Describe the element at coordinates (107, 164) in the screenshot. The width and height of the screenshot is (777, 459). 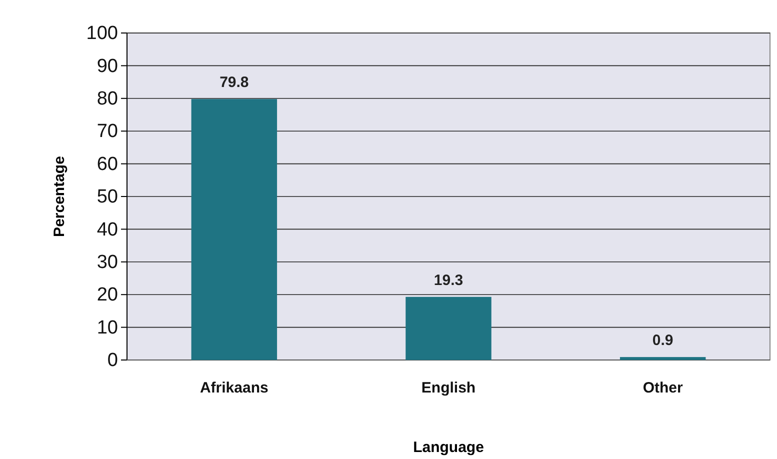
I see `y-tick-label: 60` at that location.